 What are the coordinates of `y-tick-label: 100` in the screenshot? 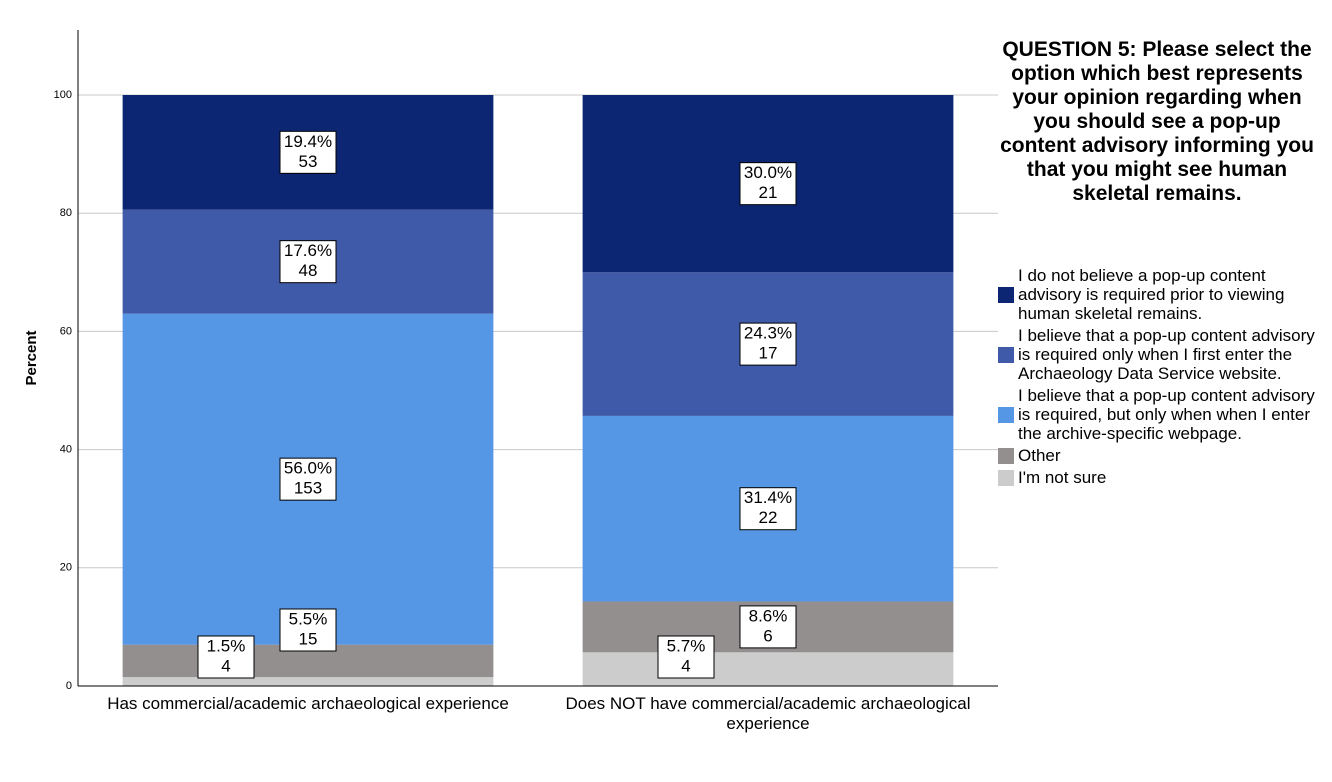 It's located at (63, 95).